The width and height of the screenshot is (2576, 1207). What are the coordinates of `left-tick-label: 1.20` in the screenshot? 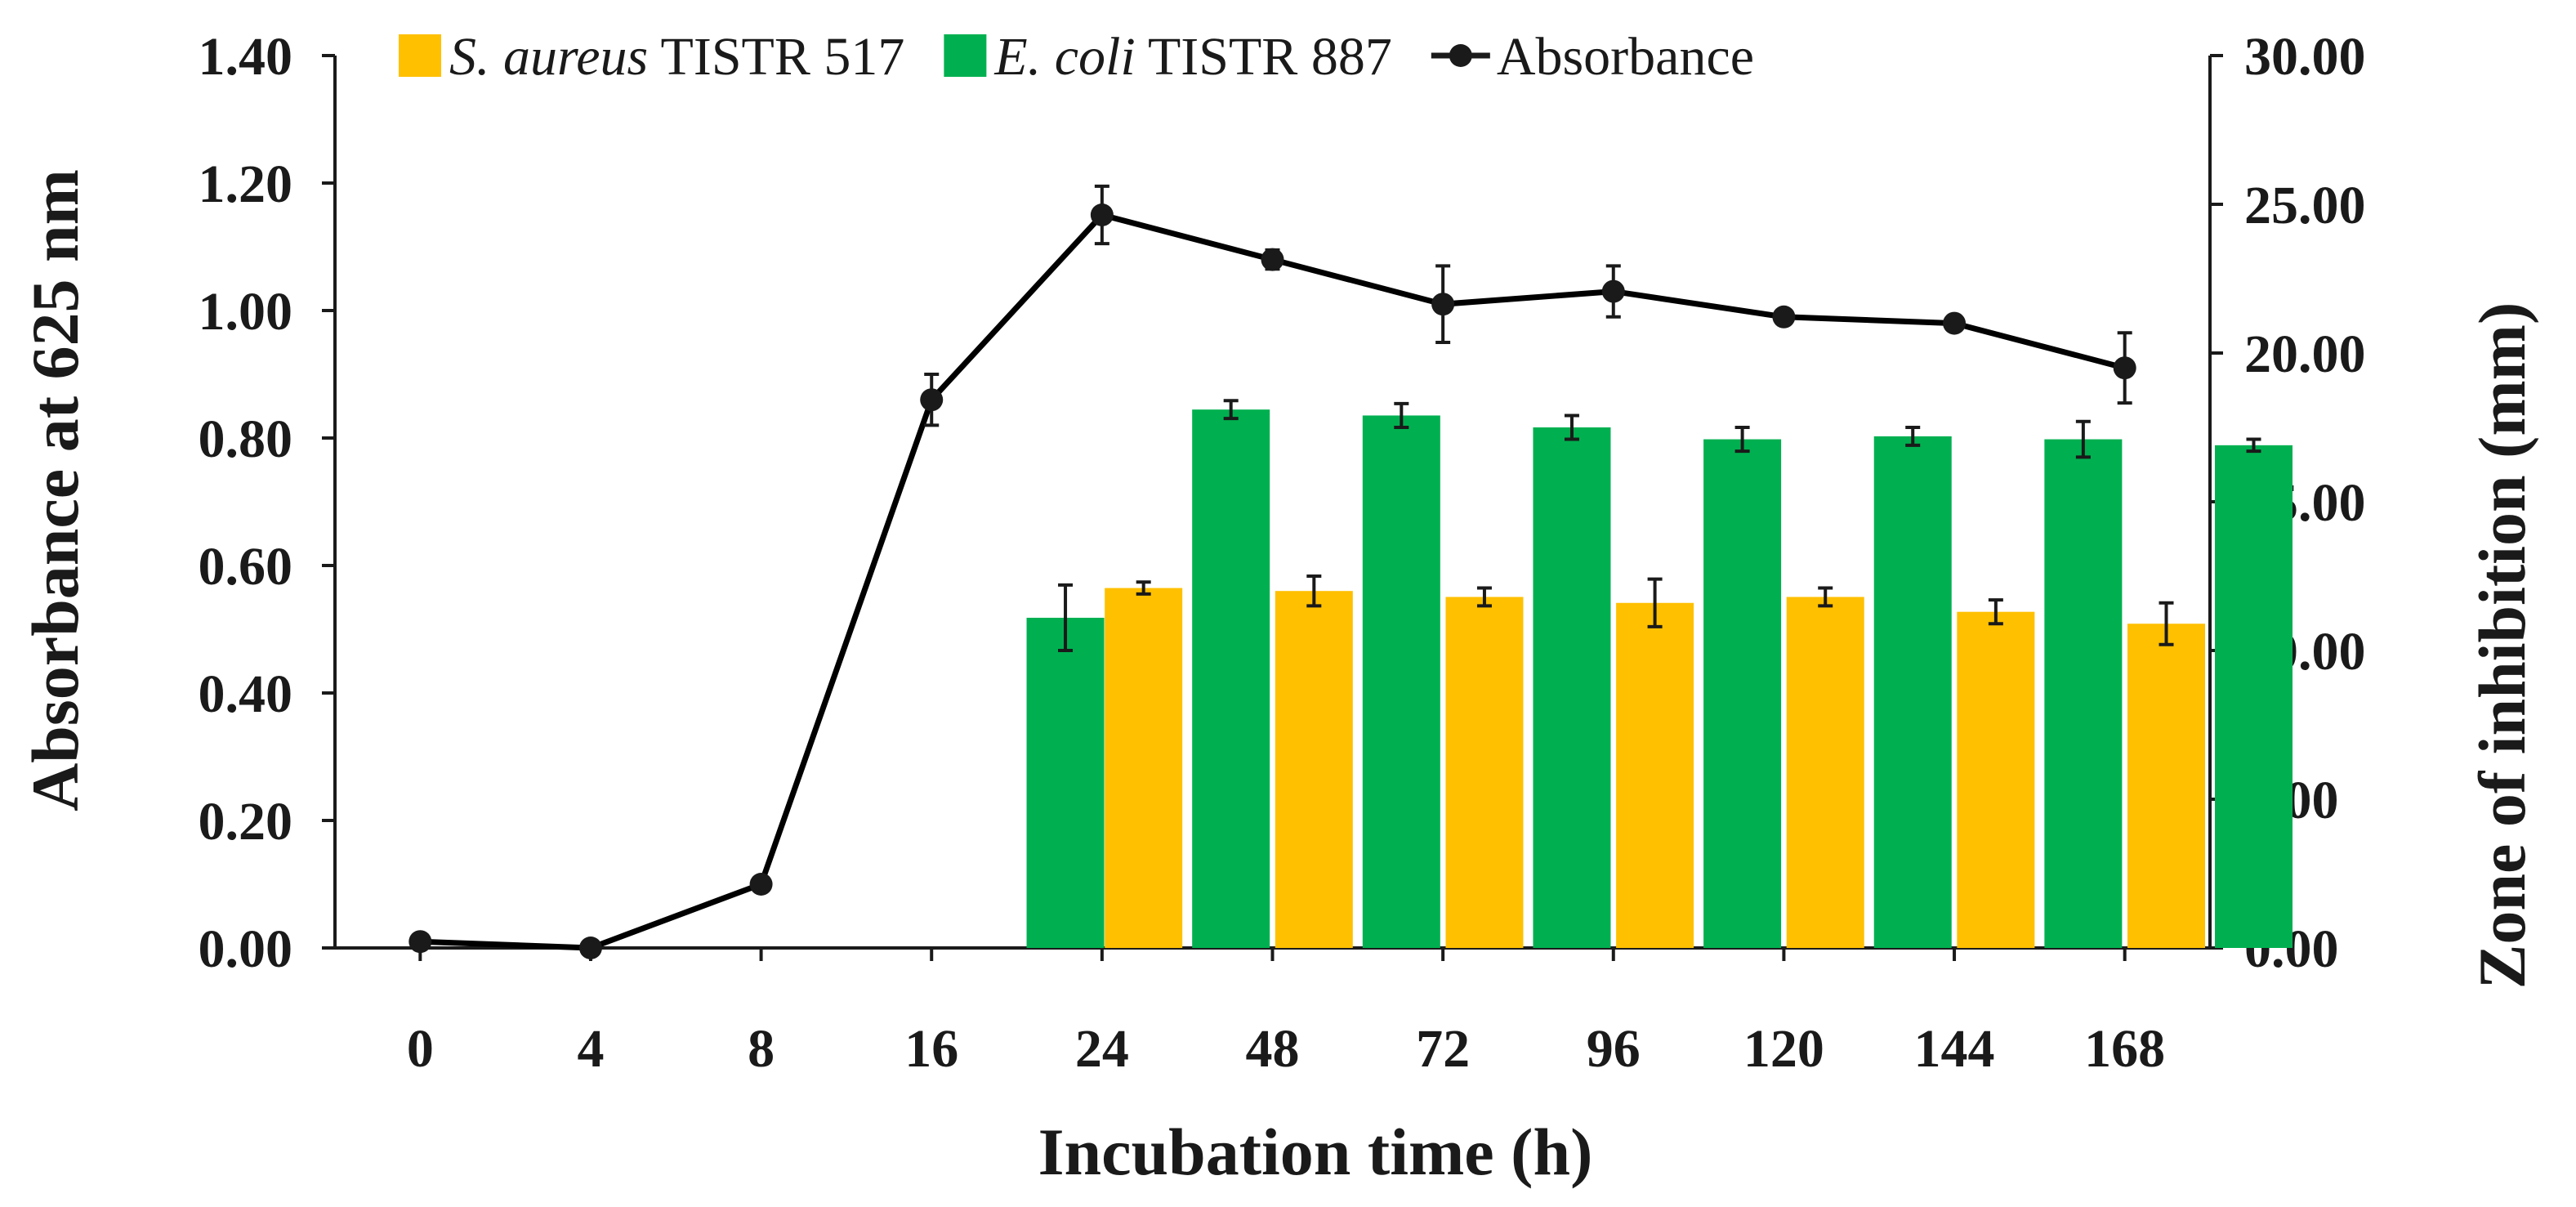 It's located at (246, 184).